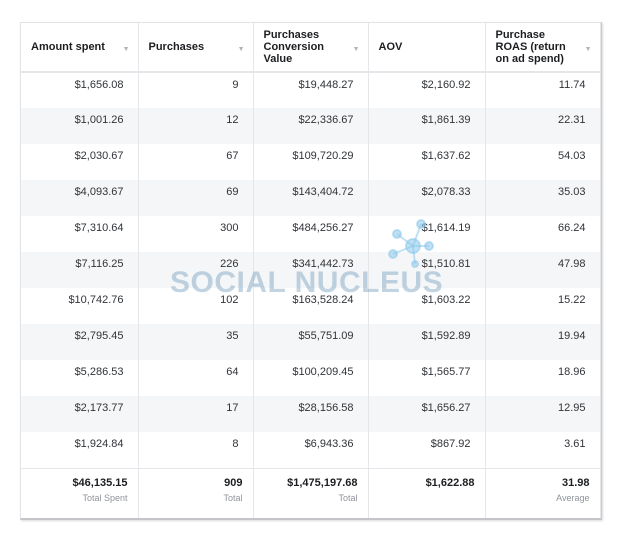 Image resolution: width=617 pixels, height=535 pixels. What do you see at coordinates (176, 47) in the screenshot?
I see `column-header-label: Purchases` at bounding box center [176, 47].